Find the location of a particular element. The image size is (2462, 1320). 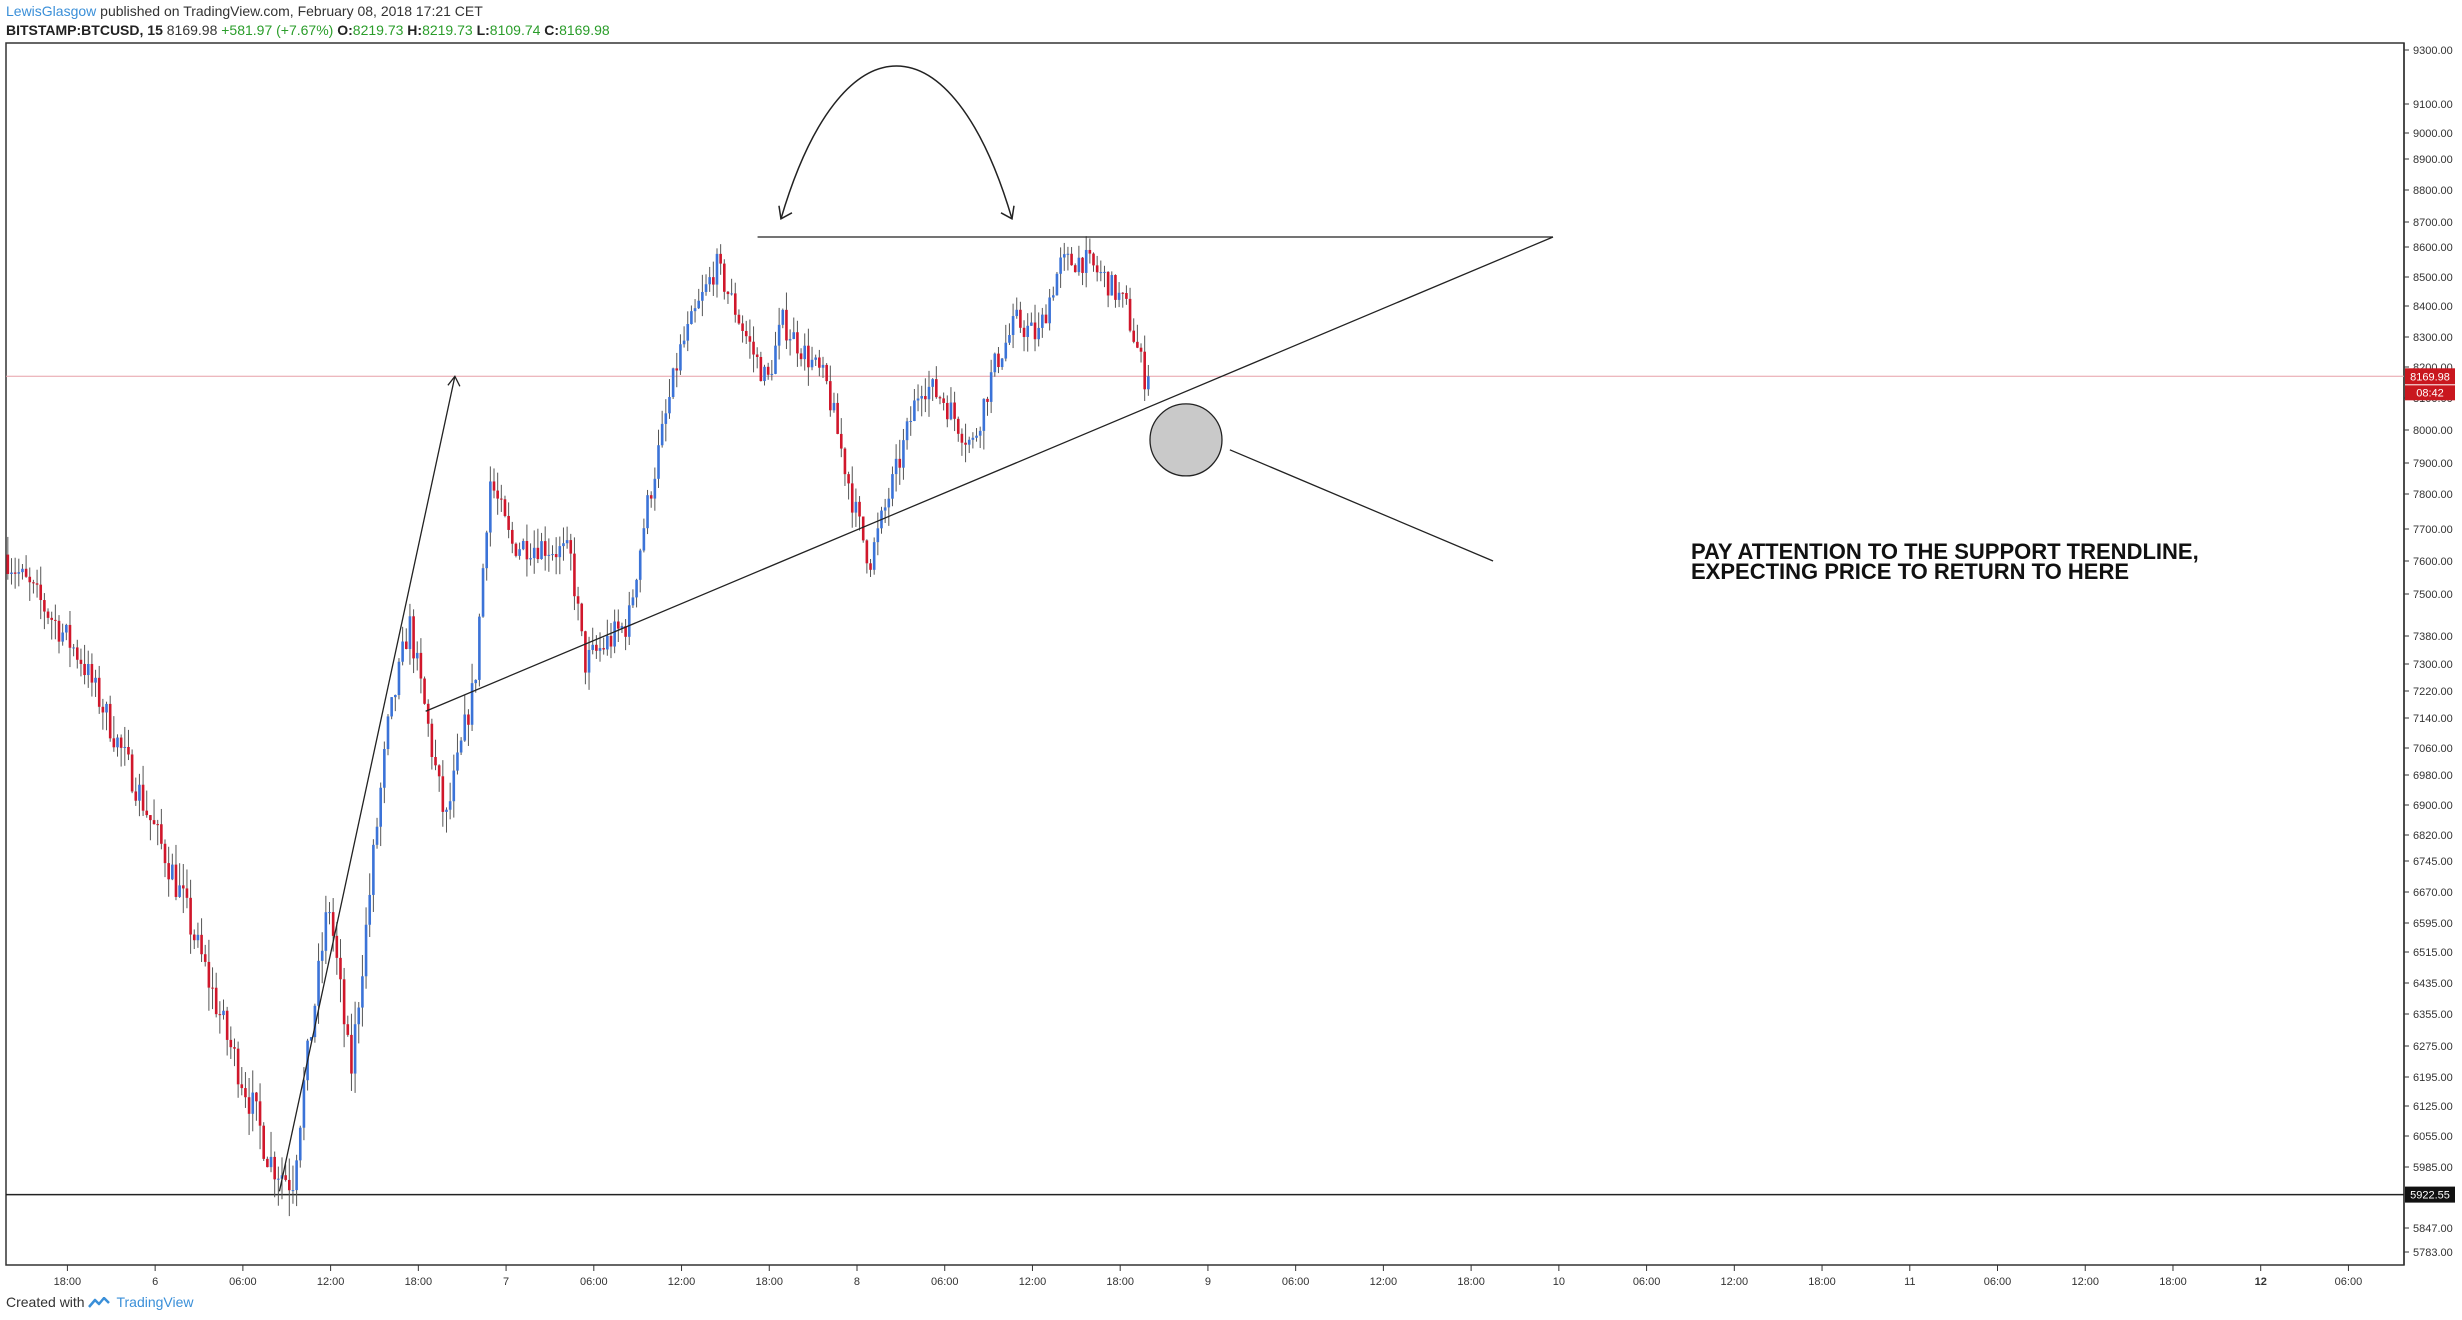

open-value: 8219.73 is located at coordinates (378, 30).